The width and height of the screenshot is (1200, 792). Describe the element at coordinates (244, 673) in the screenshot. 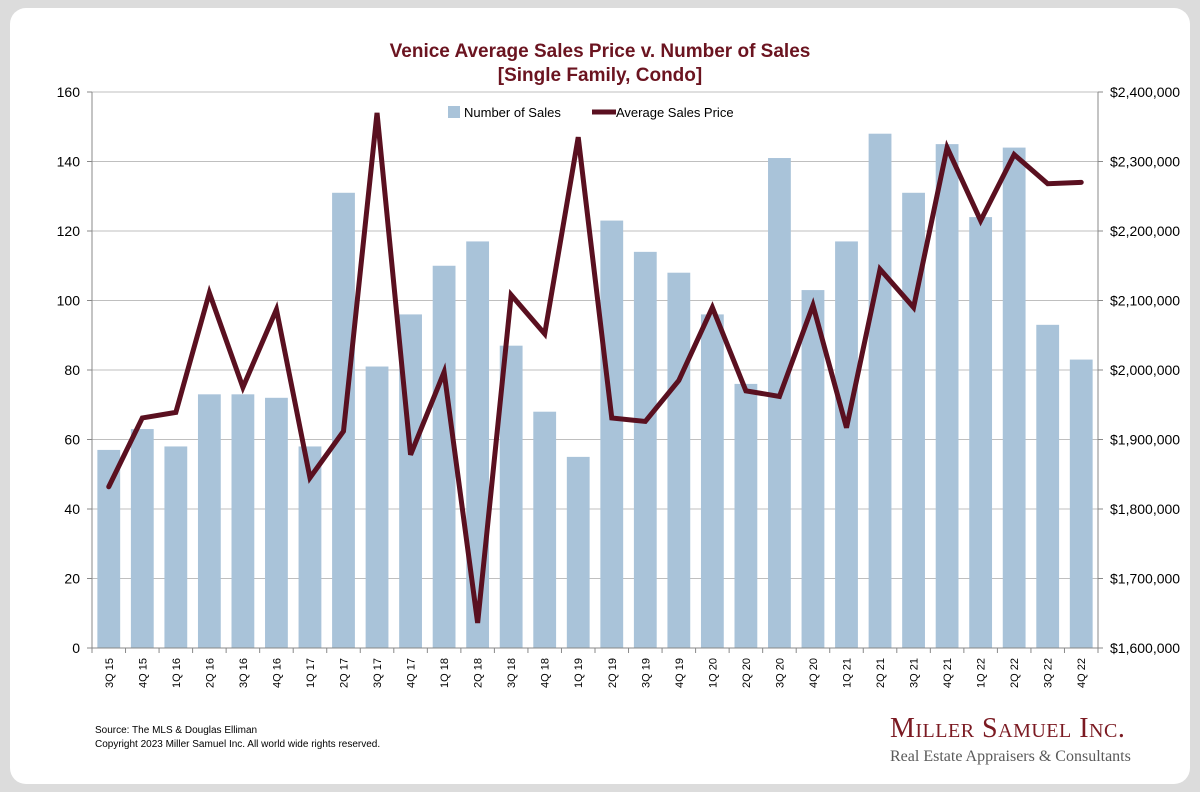

I see `x-tick-label: 3Q 16` at that location.